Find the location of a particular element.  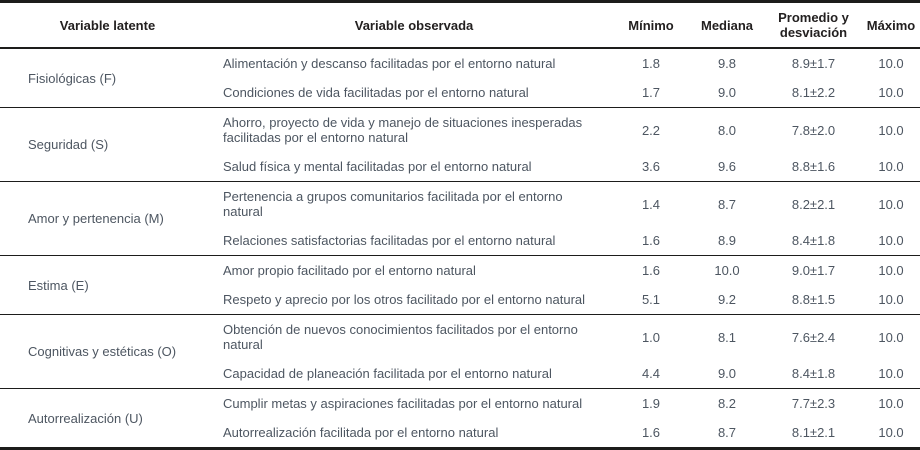

column-header-variable-observada: Variable observada is located at coordinates (414, 25).